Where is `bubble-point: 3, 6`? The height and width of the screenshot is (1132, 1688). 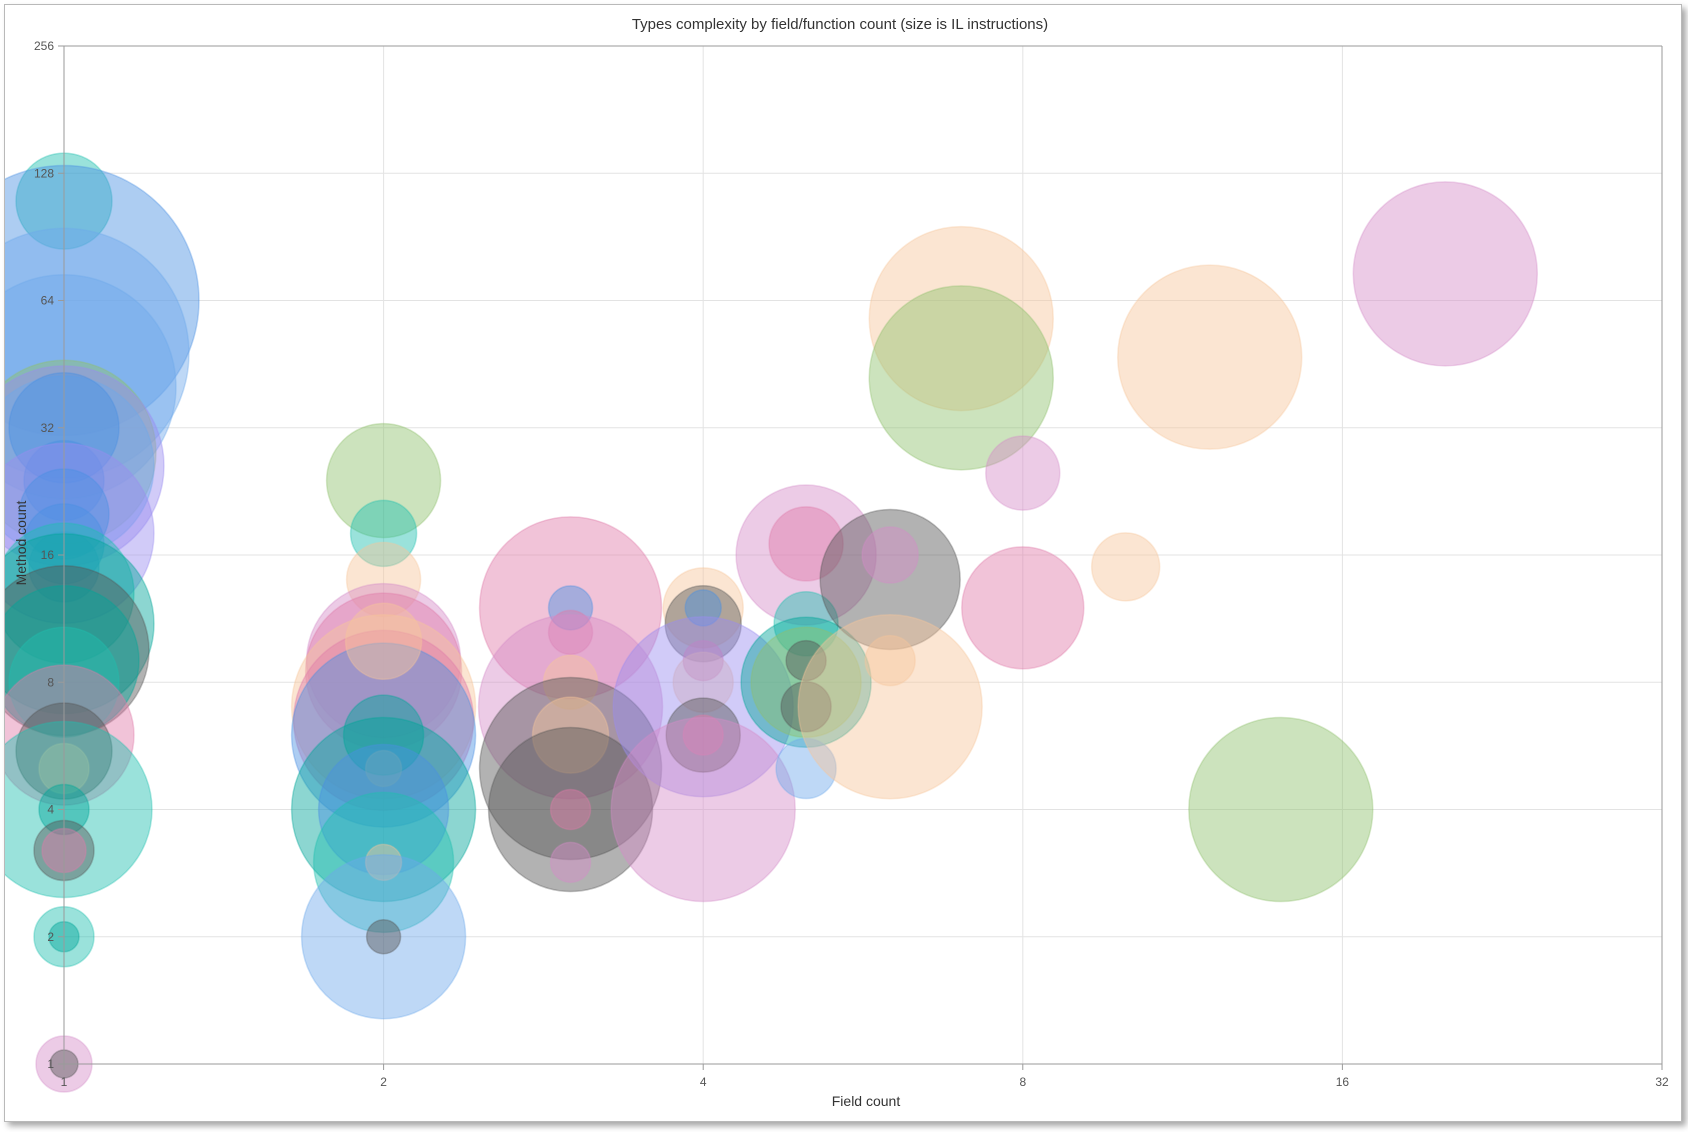 bubble-point: 3, 6 is located at coordinates (570, 735).